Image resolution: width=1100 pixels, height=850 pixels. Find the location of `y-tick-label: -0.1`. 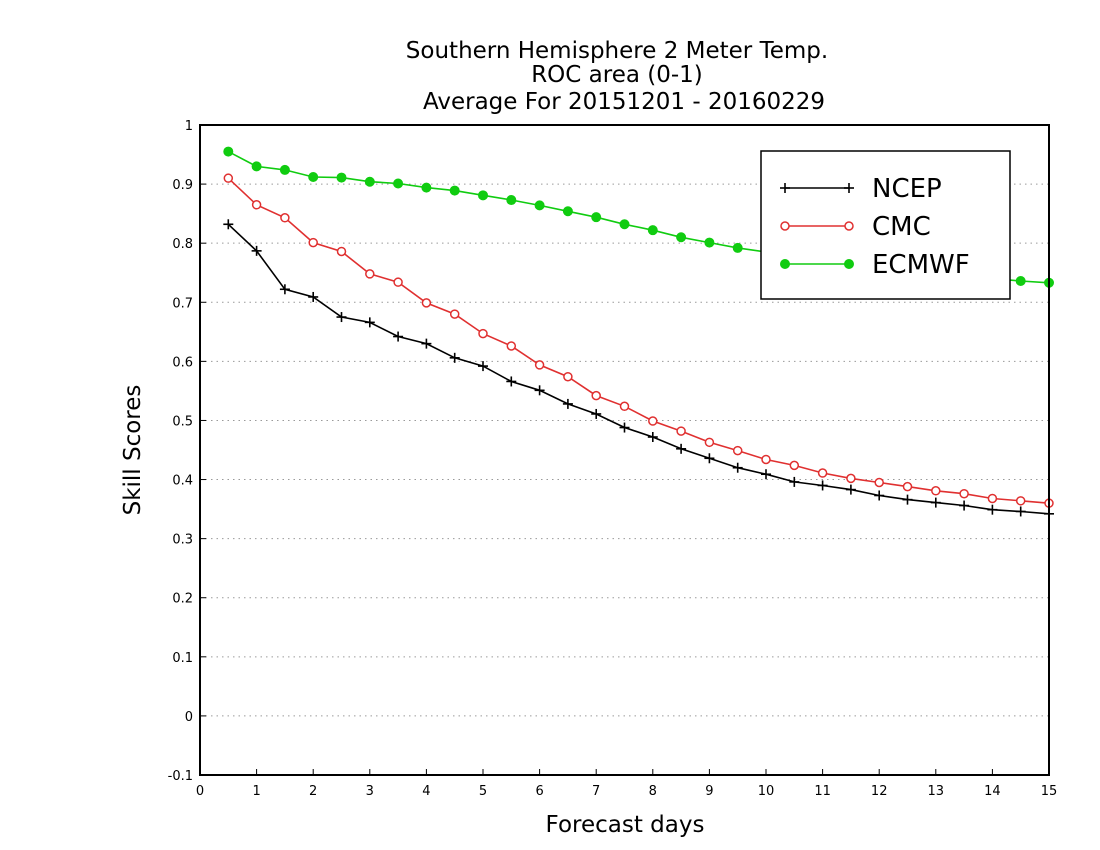

y-tick-label: -0.1 is located at coordinates (180, 776).